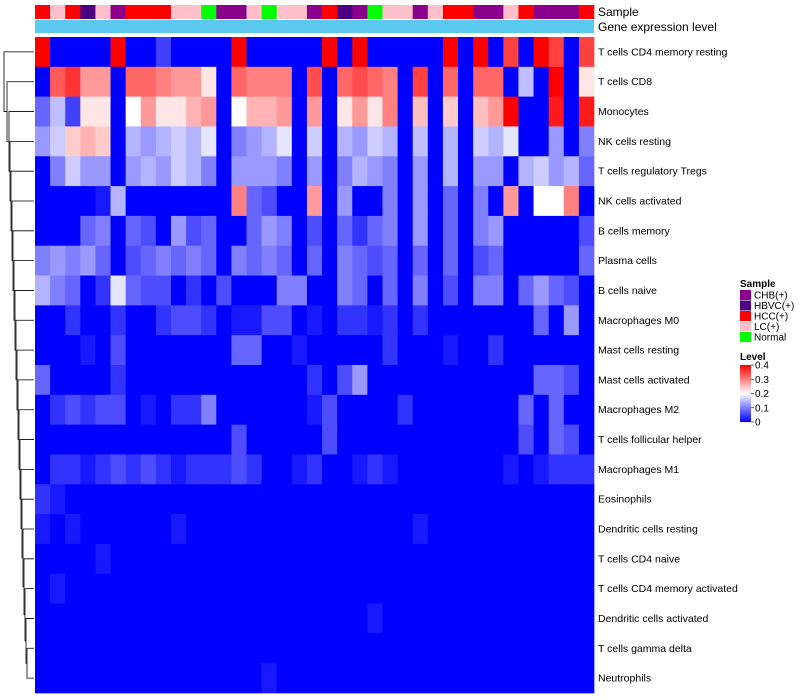 The height and width of the screenshot is (700, 800). Describe the element at coordinates (638, 470) in the screenshot. I see `row-label: Macrophages M1` at that location.